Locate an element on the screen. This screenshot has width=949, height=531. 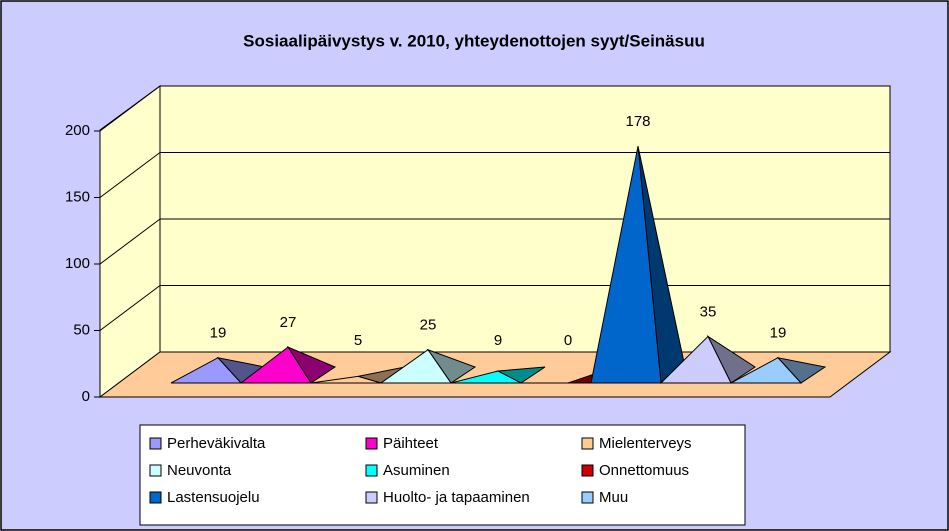
data-label: 0 is located at coordinates (568, 340).